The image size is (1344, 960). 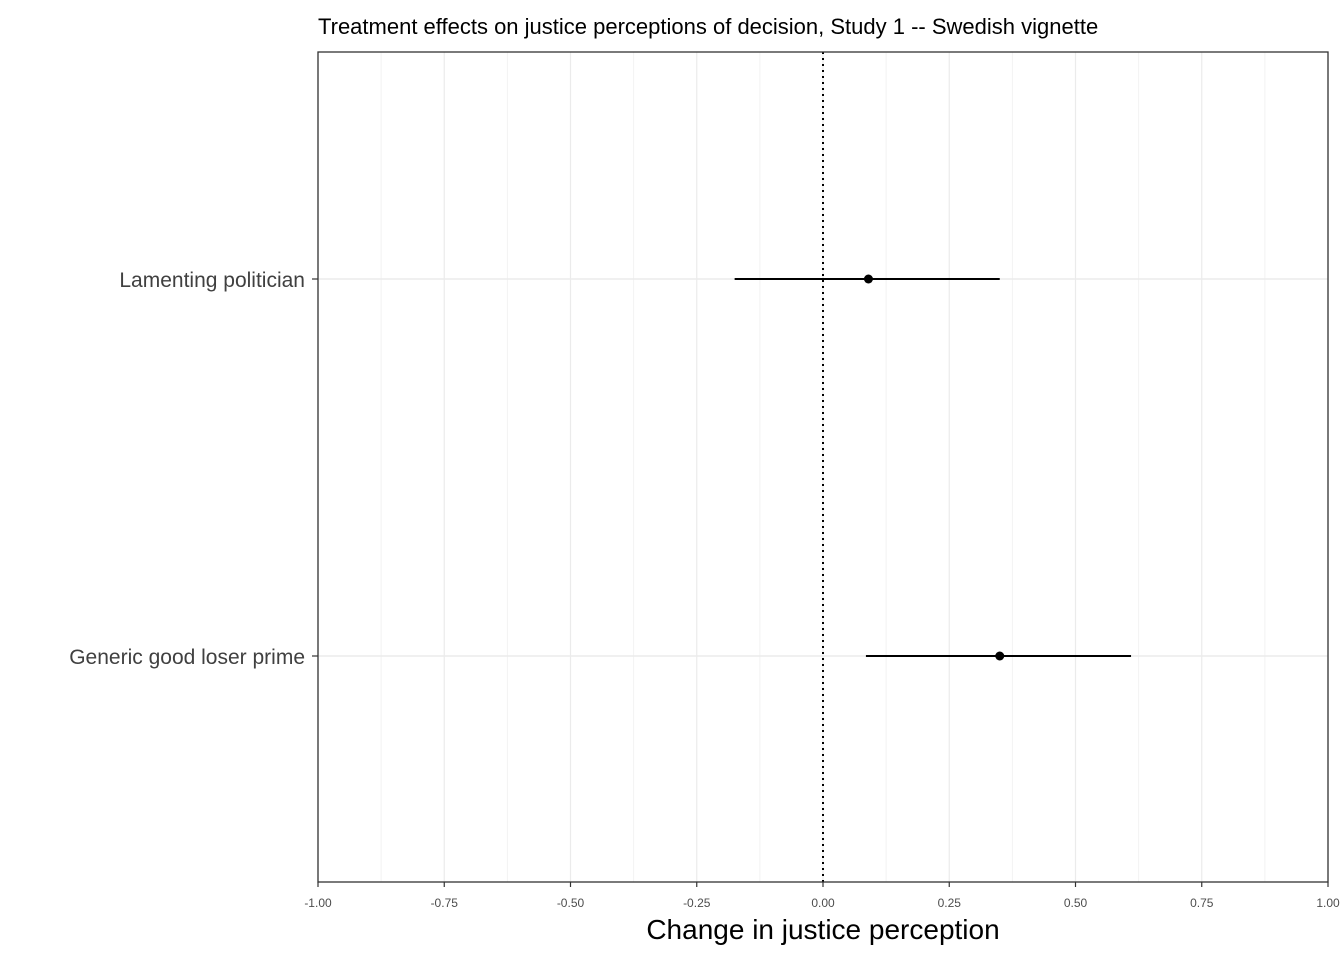 What do you see at coordinates (822, 929) in the screenshot?
I see `x-axis-title: Change in justice perception` at bounding box center [822, 929].